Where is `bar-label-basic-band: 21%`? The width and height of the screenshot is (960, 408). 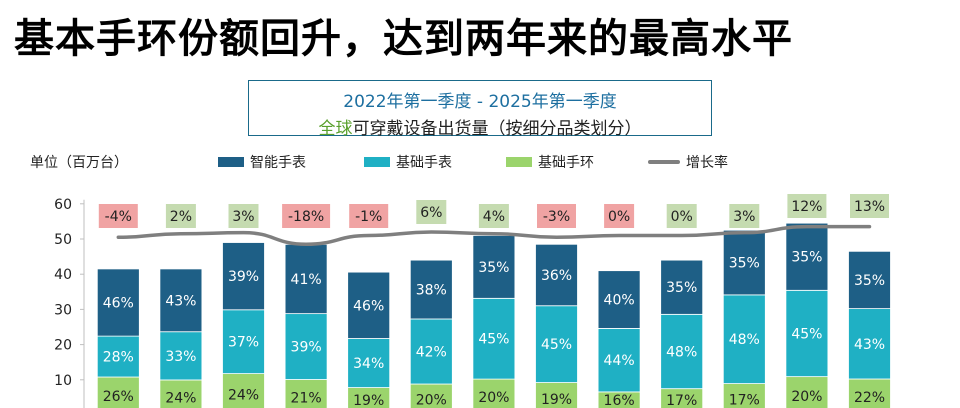
bar-label-basic-band: 21% is located at coordinates (306, 398).